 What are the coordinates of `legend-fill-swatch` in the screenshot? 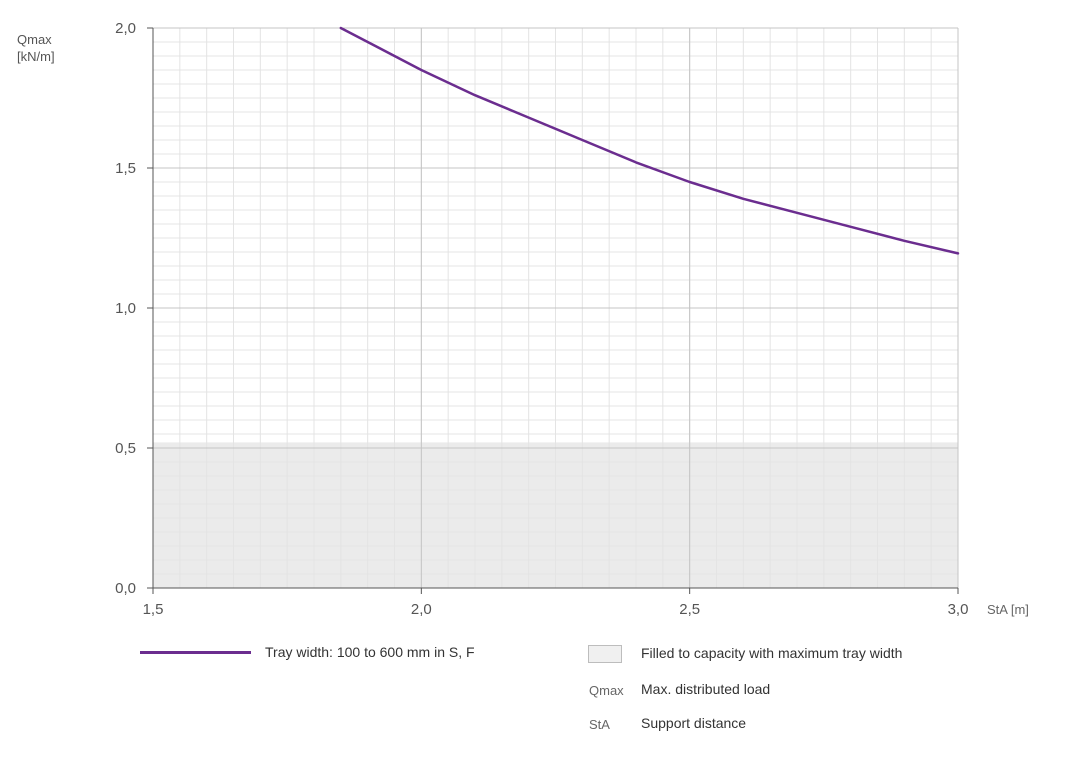 It's located at (605, 654).